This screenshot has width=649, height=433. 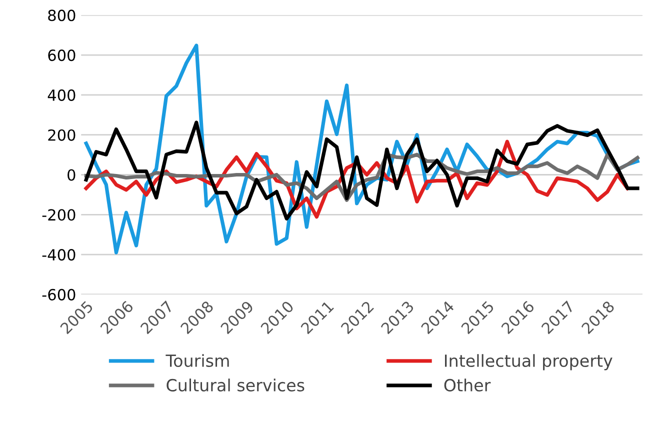 What do you see at coordinates (59, 294) in the screenshot?
I see `y-tick-label: -600` at bounding box center [59, 294].